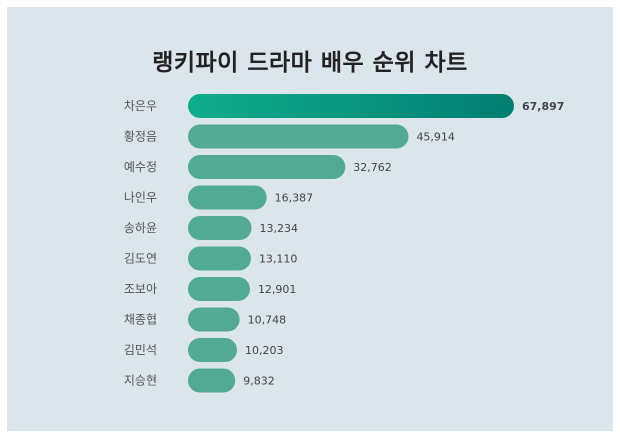 The image size is (620, 438). I want to click on value-label: 13,110, so click(278, 259).